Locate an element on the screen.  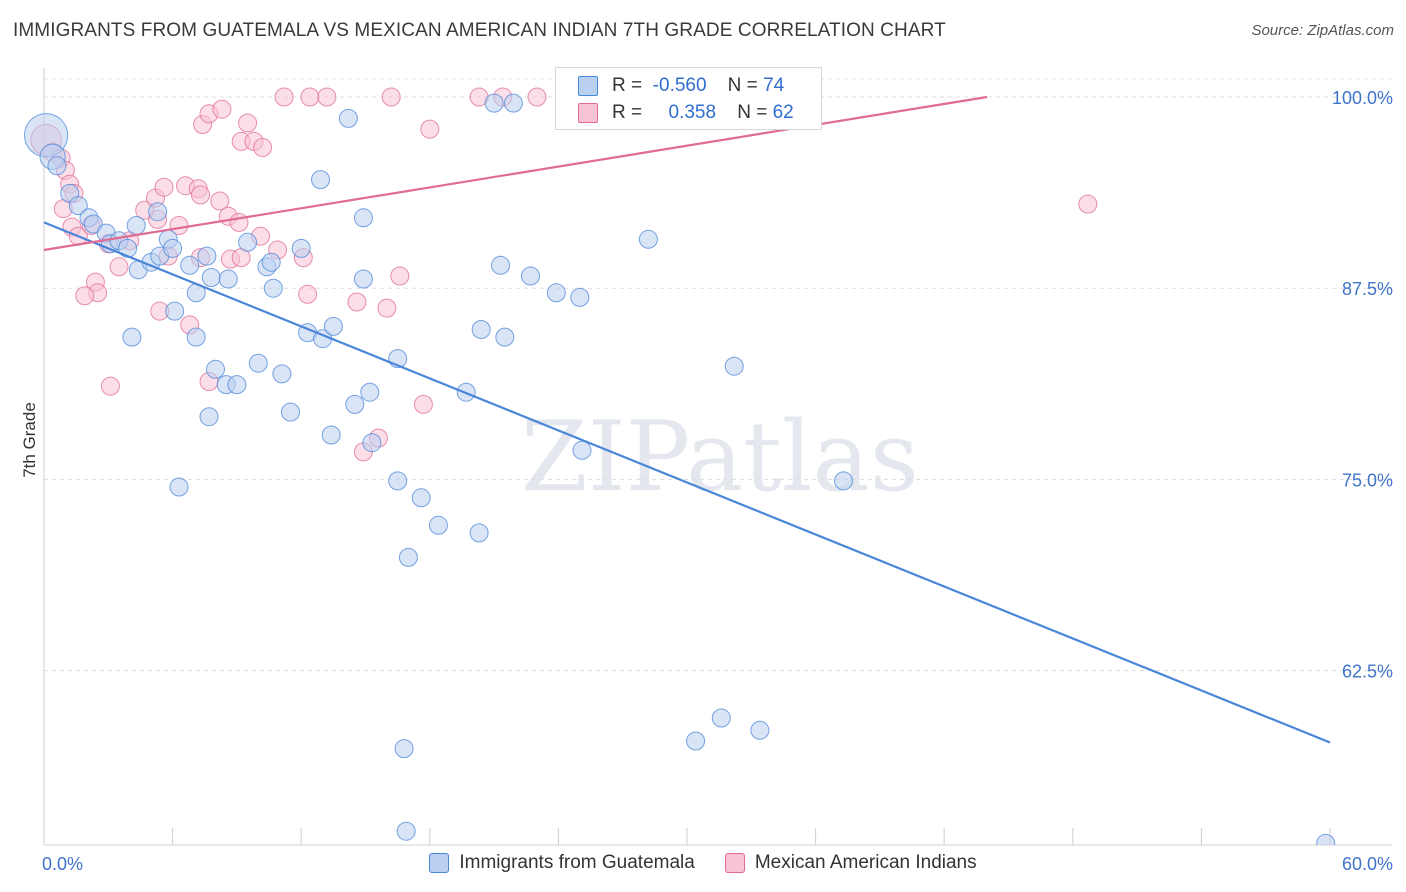
correlation-legend-box: R = -0.560 N = 74 R = 0.358 N = 62 is located at coordinates (688, 98).